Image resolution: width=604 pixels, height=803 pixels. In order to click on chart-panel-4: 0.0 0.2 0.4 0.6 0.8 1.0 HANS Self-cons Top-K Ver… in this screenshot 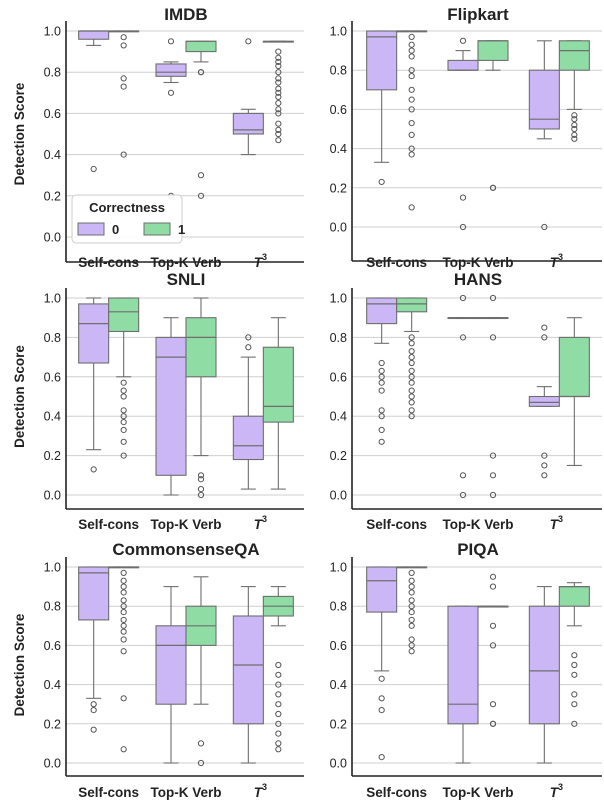, I will do `click(466, 401)`.